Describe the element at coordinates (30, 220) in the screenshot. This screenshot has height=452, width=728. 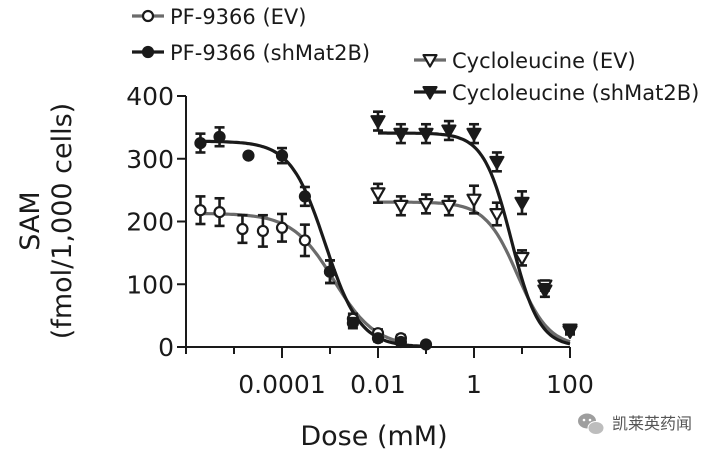
I see `y-axis-title-line1: SAM` at that location.